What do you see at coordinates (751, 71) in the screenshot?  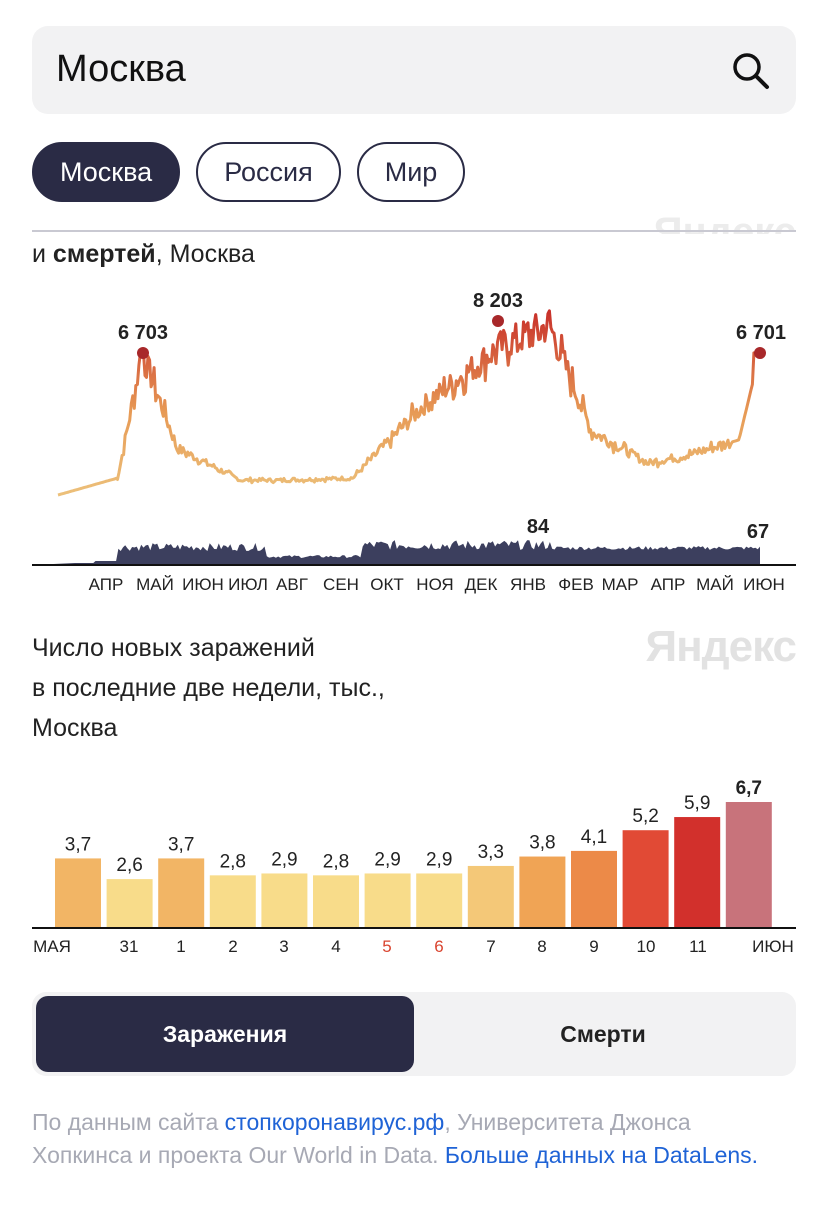 I see `search-icon` at bounding box center [751, 71].